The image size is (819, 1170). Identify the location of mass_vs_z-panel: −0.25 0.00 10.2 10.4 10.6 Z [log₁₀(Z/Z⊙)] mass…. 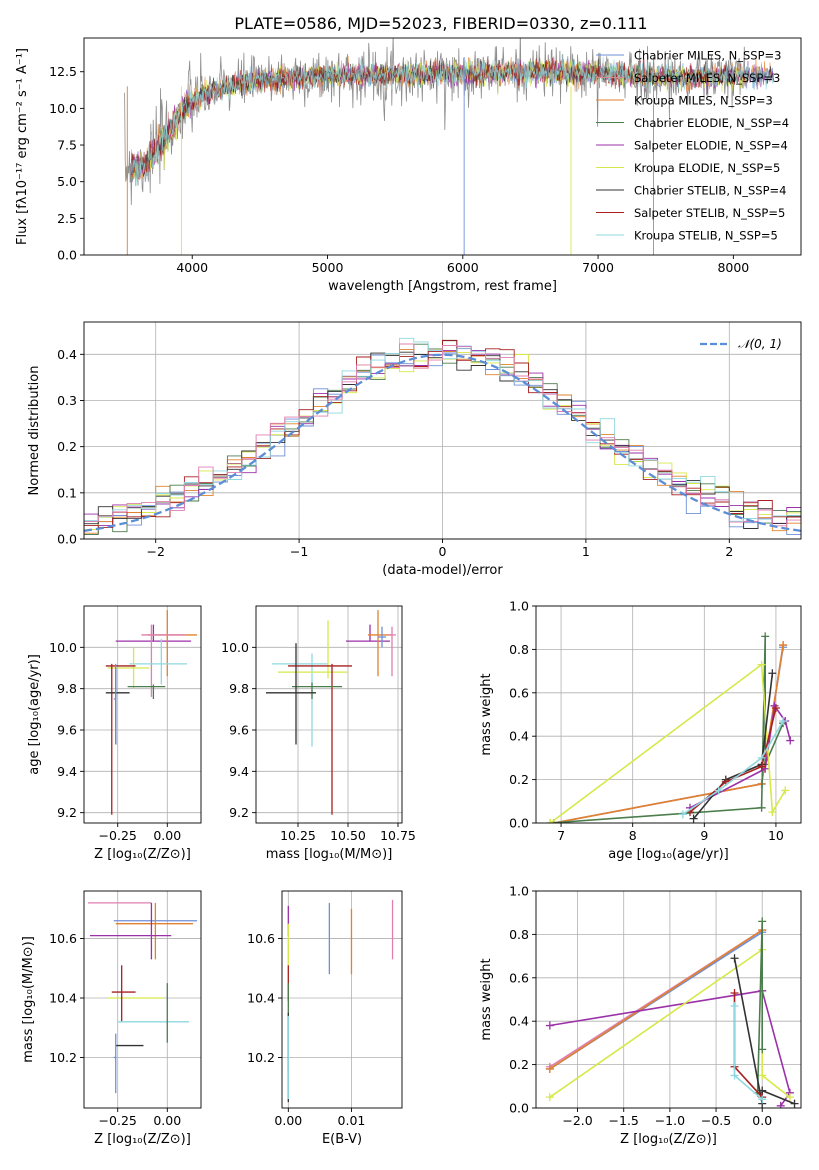
(111, 1018).